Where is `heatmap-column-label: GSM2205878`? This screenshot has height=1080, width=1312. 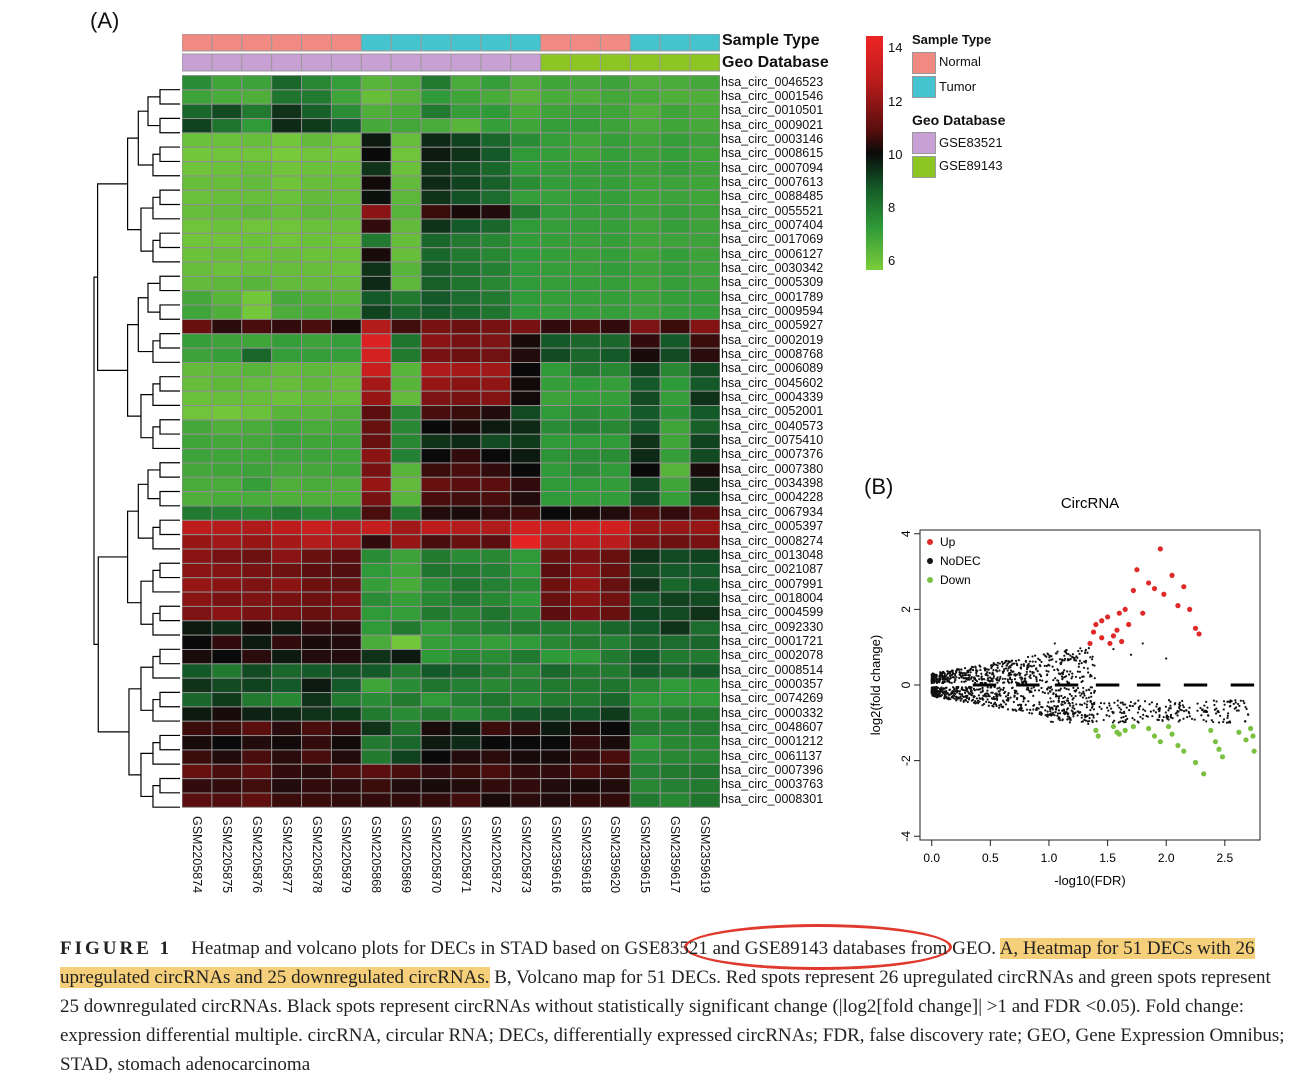
heatmap-column-label: GSM2205878 is located at coordinates (316, 855).